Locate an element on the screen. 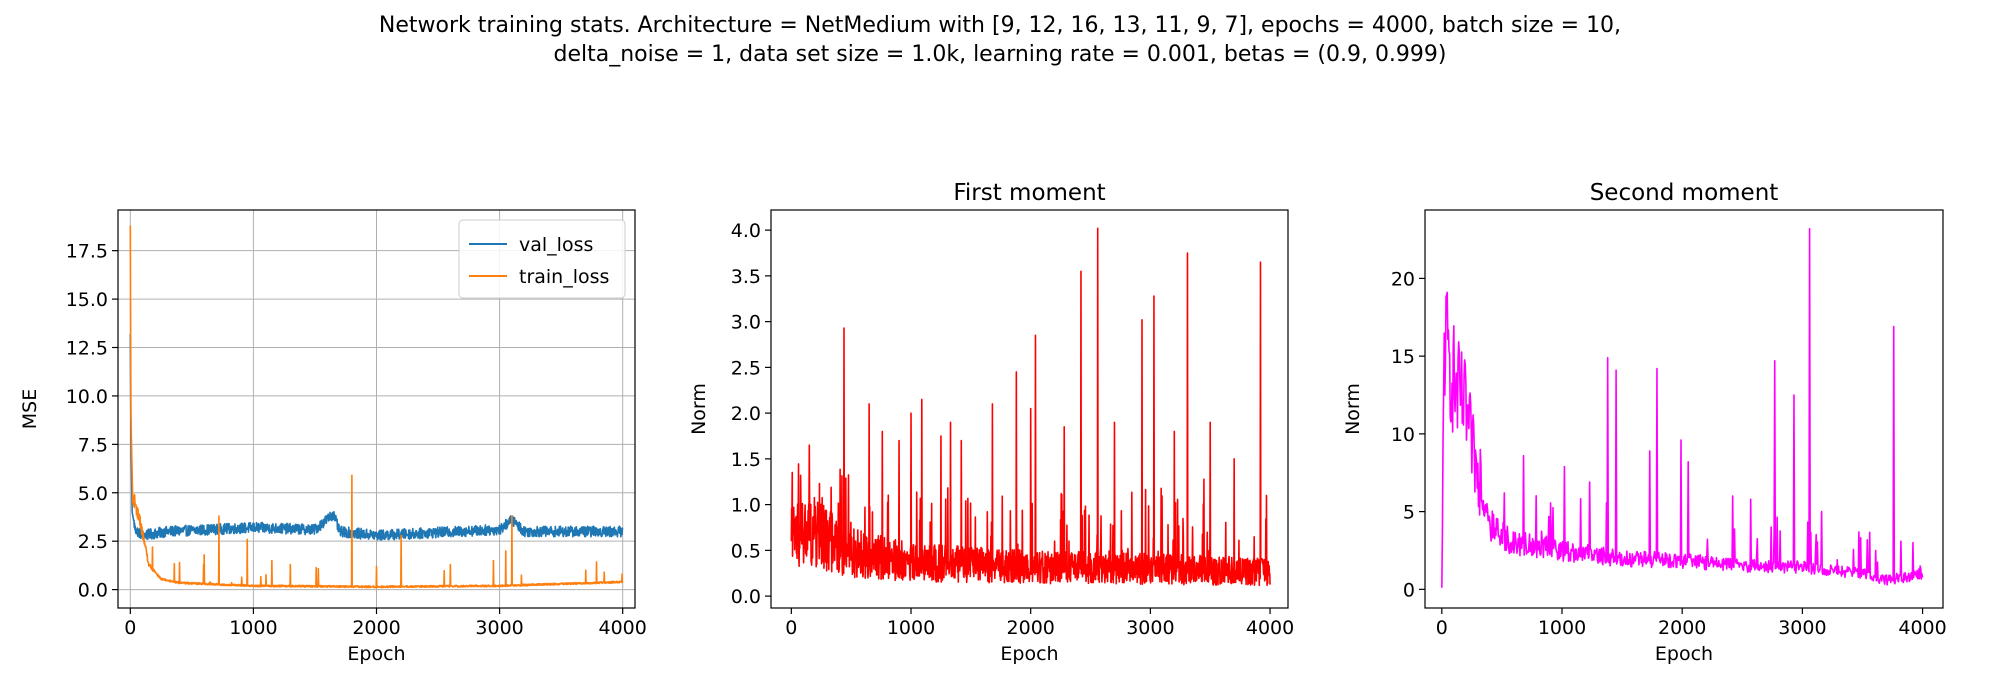  series-line-train_loss is located at coordinates (376, 407).